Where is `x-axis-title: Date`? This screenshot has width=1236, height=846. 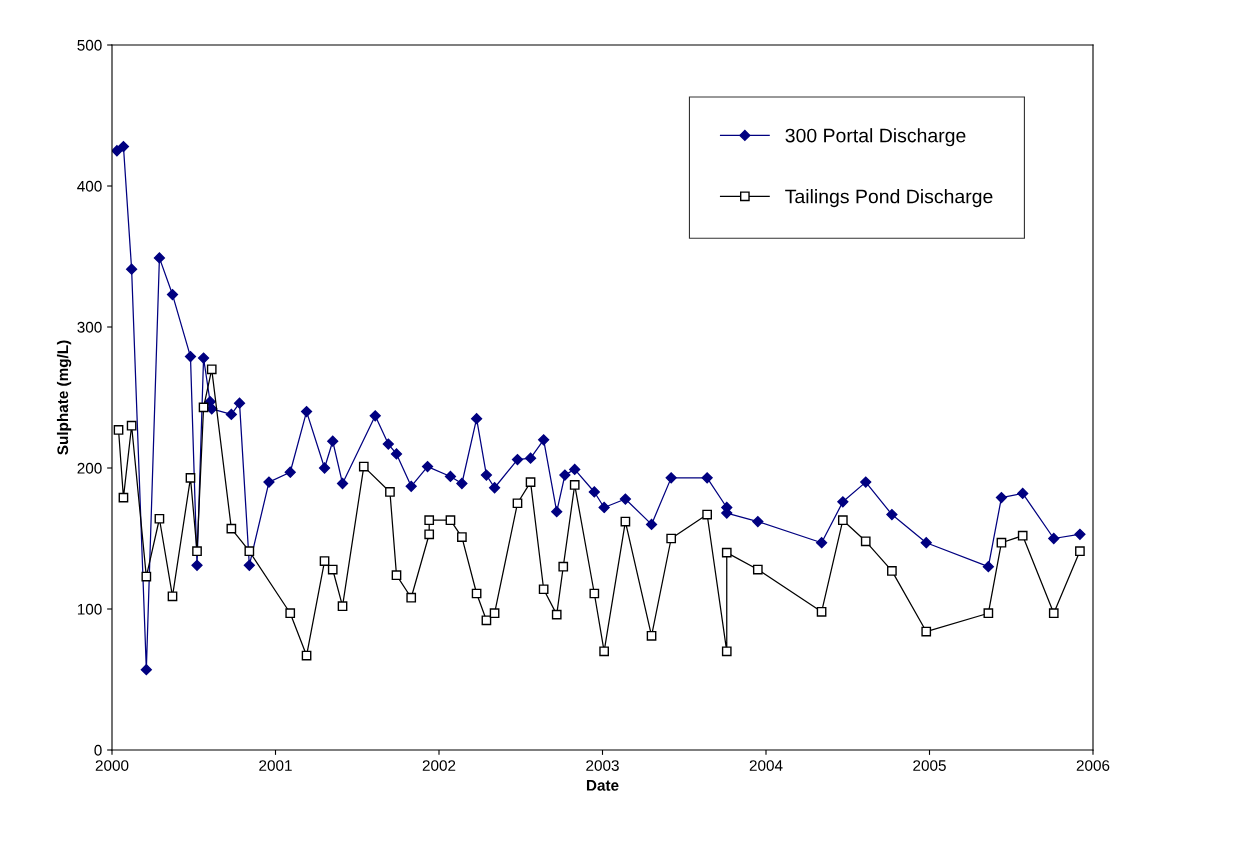 x-axis-title: Date is located at coordinates (602, 785).